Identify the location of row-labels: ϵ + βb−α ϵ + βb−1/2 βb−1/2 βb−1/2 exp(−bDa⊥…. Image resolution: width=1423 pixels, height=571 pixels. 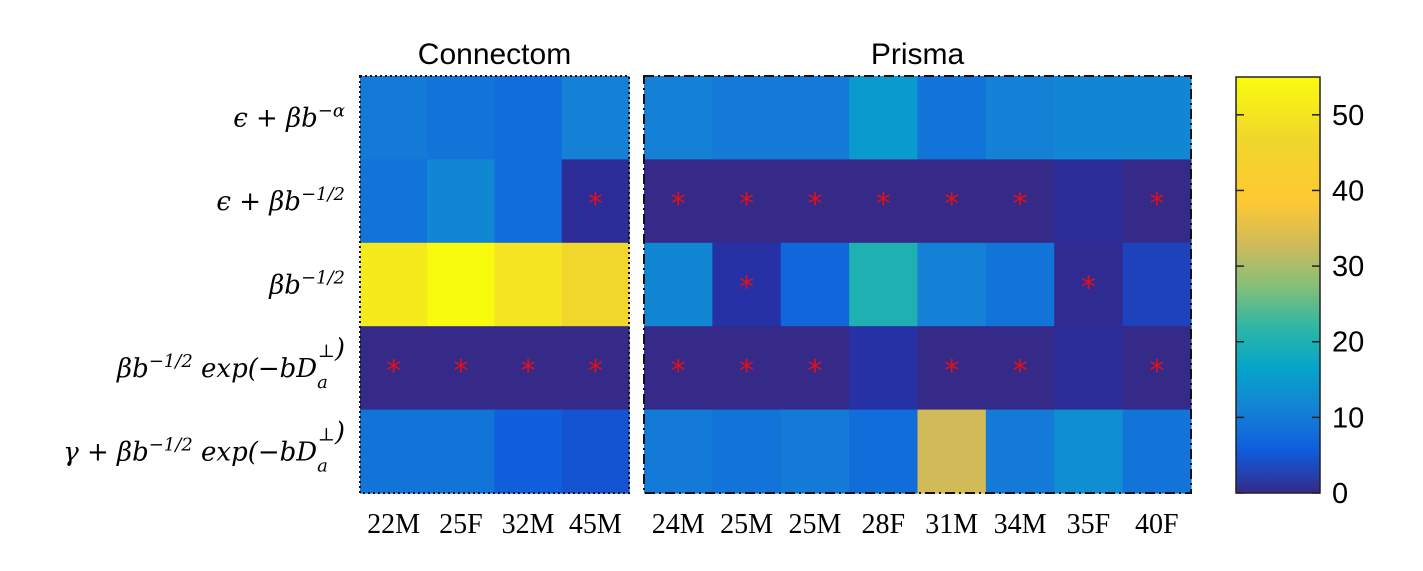
(204, 288).